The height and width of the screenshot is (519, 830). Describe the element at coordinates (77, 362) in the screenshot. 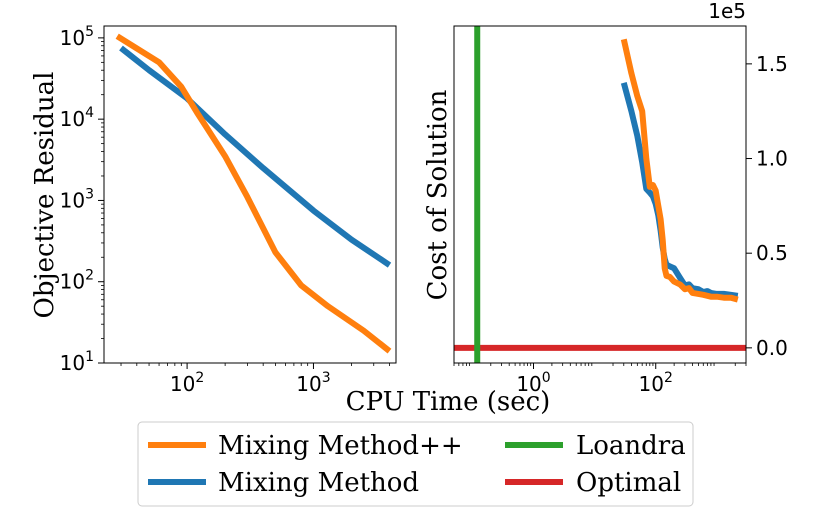

I see `residual-y-tick-label: 10¹` at that location.